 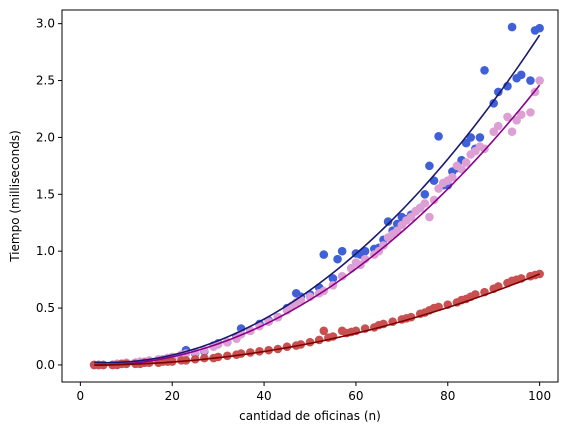 What do you see at coordinates (447, 396) in the screenshot?
I see `x-tick-label: 80` at bounding box center [447, 396].